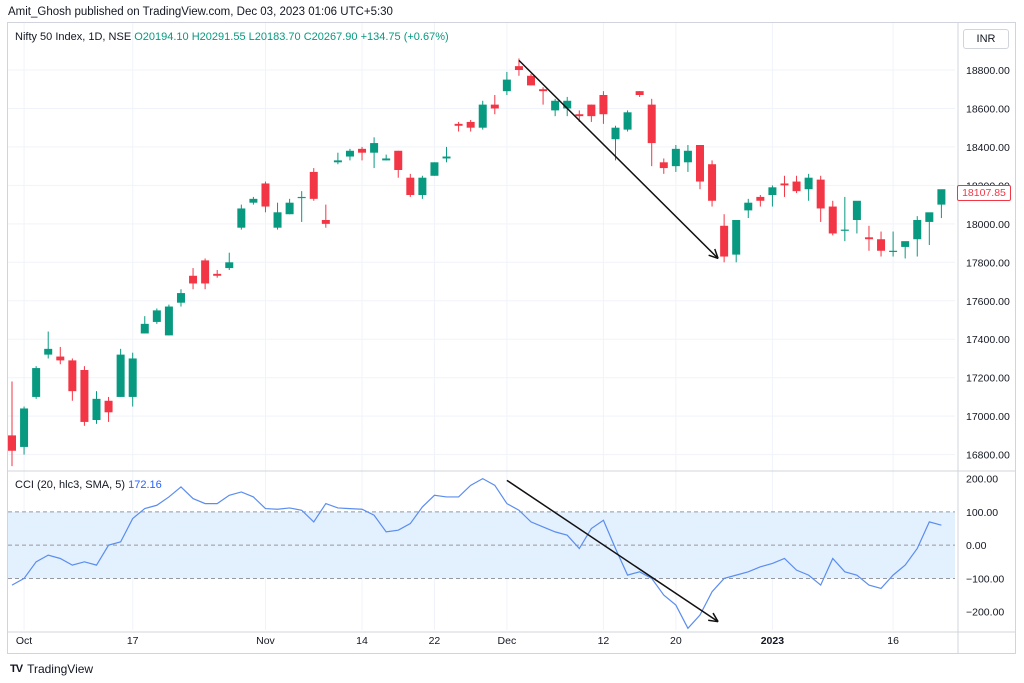 This screenshot has height=683, width=1024. What do you see at coordinates (988, 225) in the screenshot?
I see `price-tick-label: 18000.00` at bounding box center [988, 225].